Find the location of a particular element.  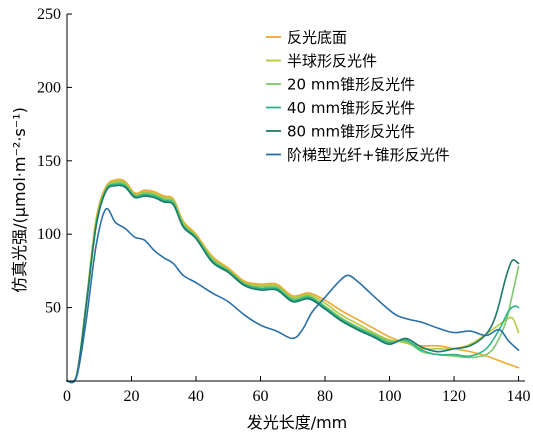

x-ticks: 0 20 40 60 80 100 120 140 is located at coordinates (297, 390).